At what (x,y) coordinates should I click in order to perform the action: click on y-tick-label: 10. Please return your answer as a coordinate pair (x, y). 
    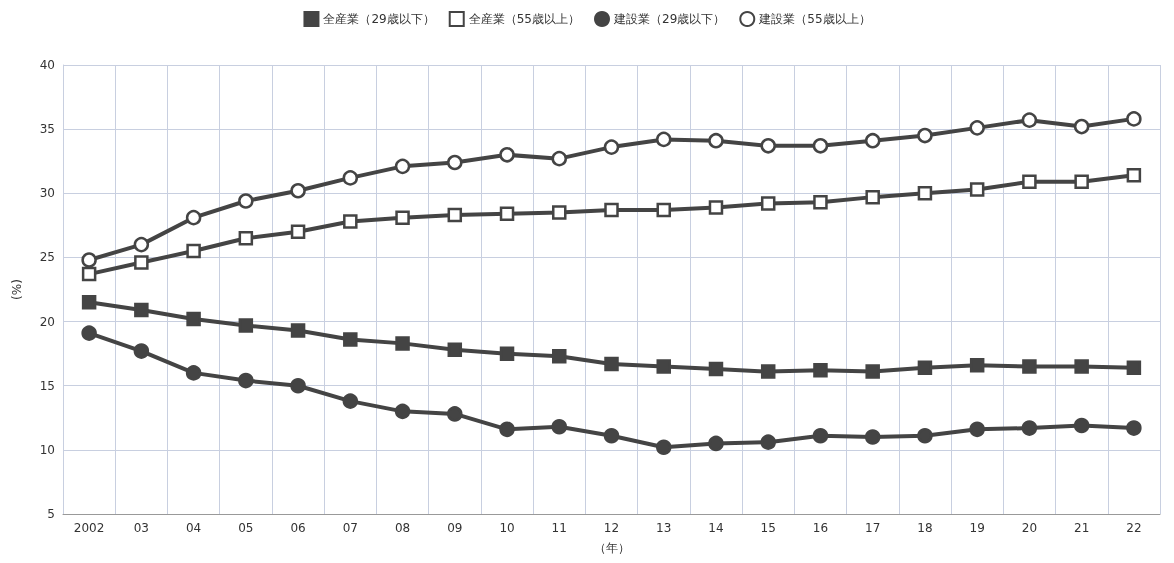
    Looking at the image, I should click on (47, 449).